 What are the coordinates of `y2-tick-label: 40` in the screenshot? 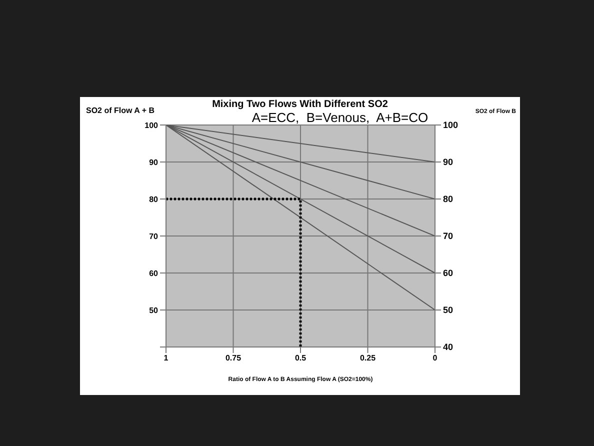 It's located at (448, 347).